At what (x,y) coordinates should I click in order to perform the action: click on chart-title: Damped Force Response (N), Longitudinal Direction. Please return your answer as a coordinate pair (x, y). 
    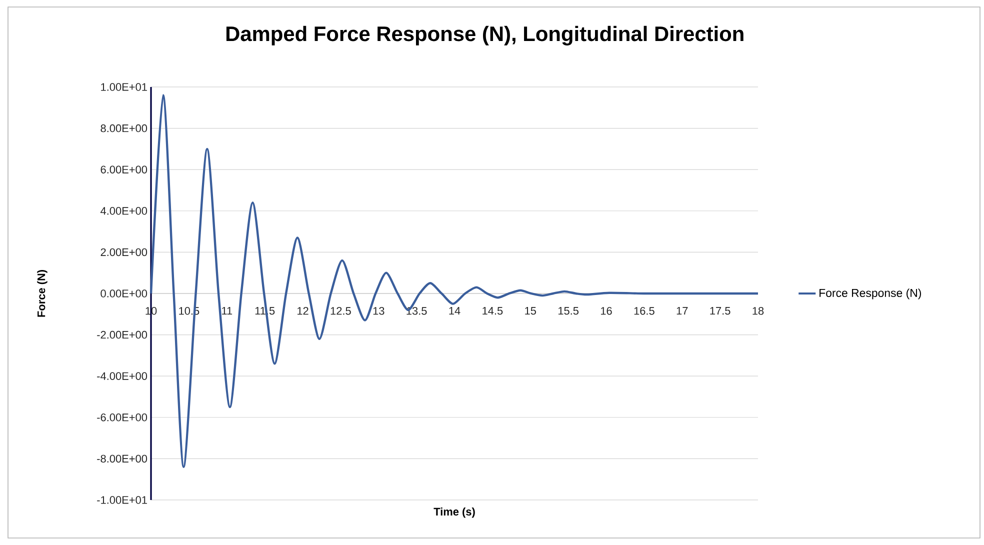
    Looking at the image, I should click on (485, 36).